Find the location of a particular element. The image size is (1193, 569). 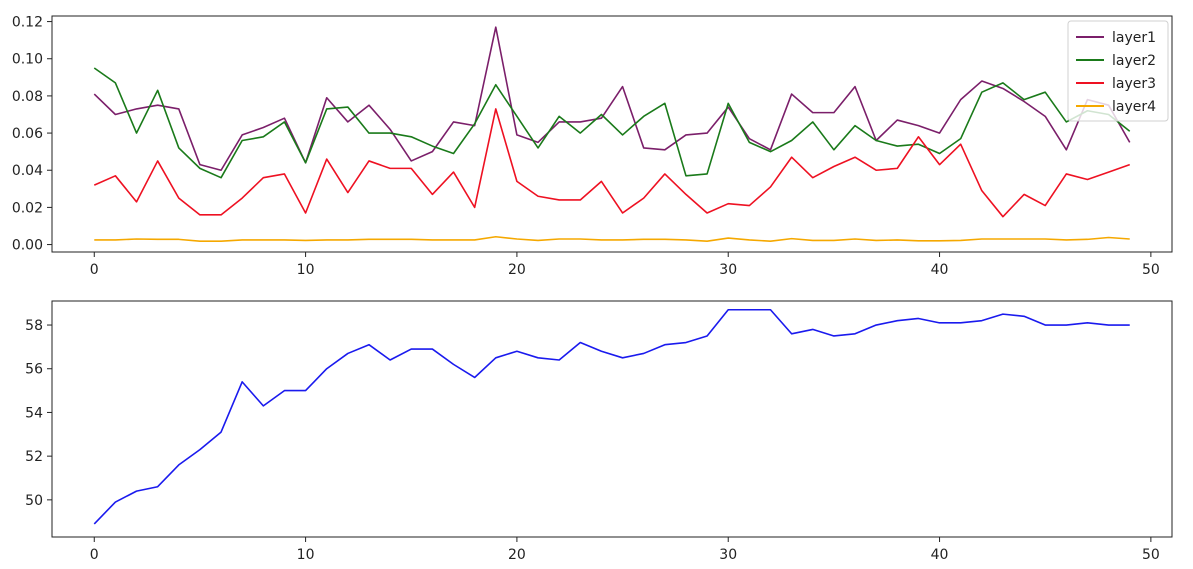

y-tick-label: 54 is located at coordinates (34, 413).